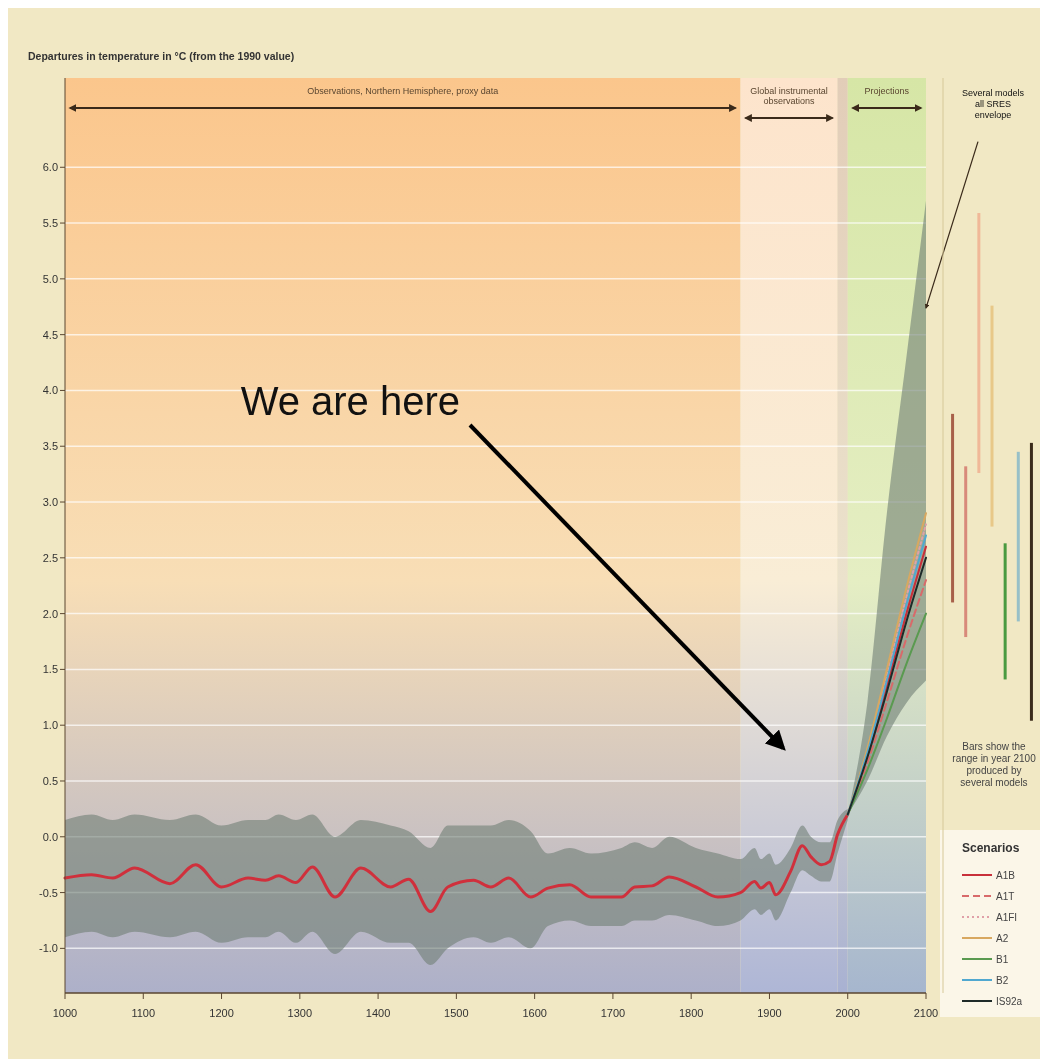  What do you see at coordinates (221, 1013) in the screenshot?
I see `x-tick-label: 1200` at bounding box center [221, 1013].